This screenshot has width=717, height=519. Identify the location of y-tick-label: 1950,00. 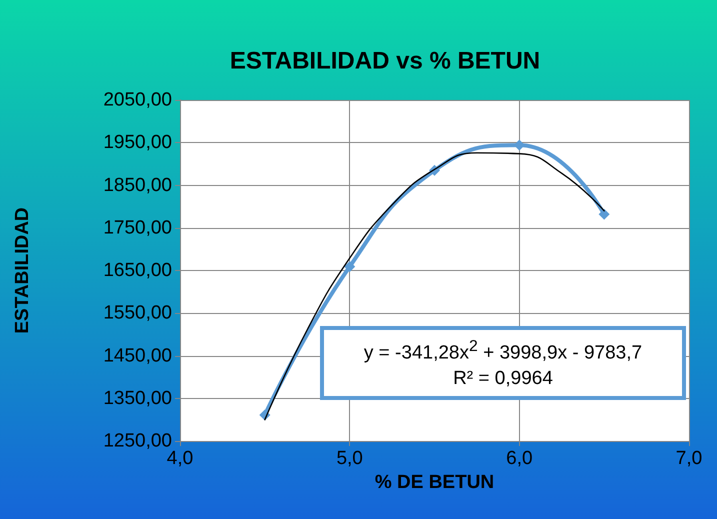
(137, 143).